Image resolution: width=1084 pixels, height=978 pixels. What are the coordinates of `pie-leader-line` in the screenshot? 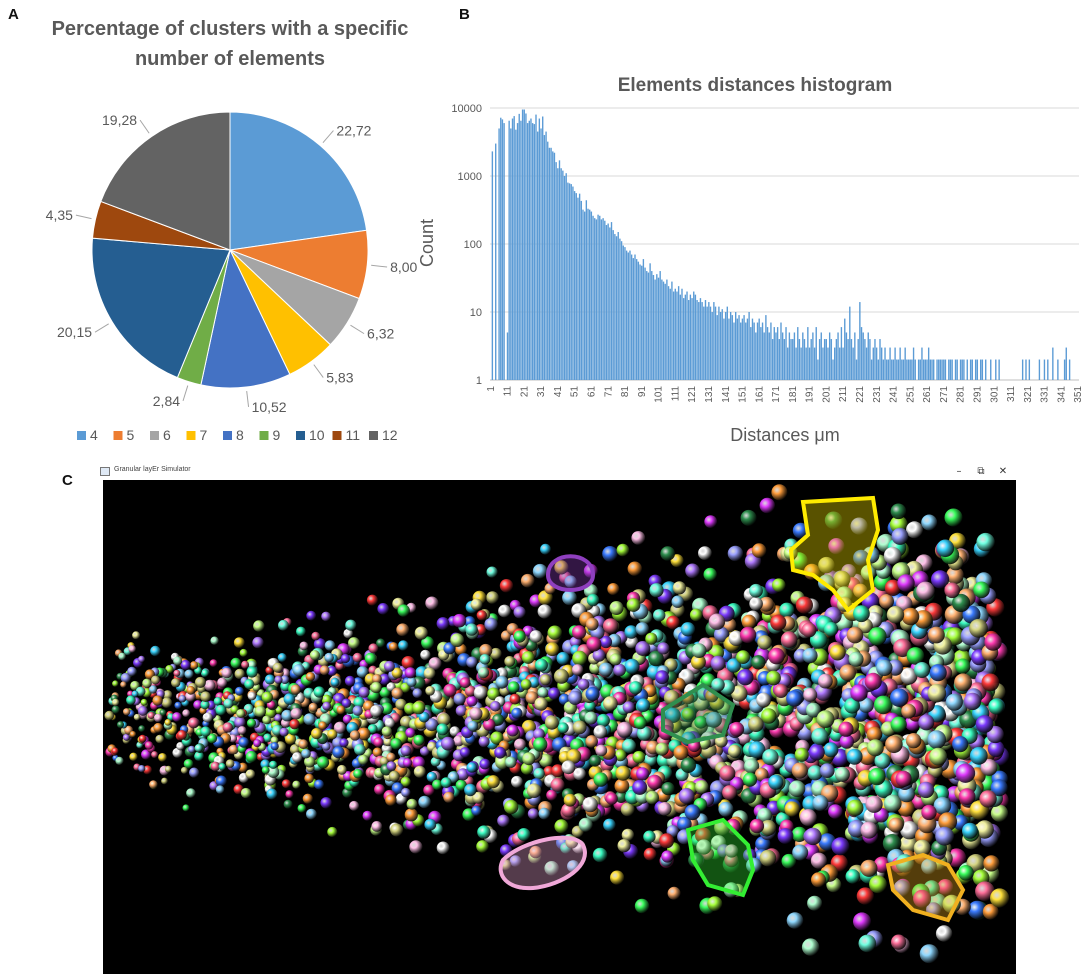 It's located at (318, 371).